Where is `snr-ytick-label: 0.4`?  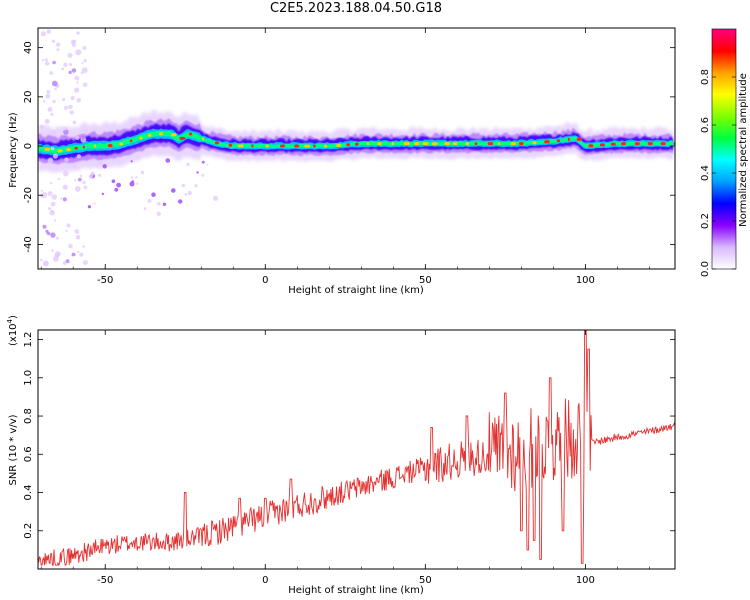 snr-ytick-label: 0.4 is located at coordinates (28, 493).